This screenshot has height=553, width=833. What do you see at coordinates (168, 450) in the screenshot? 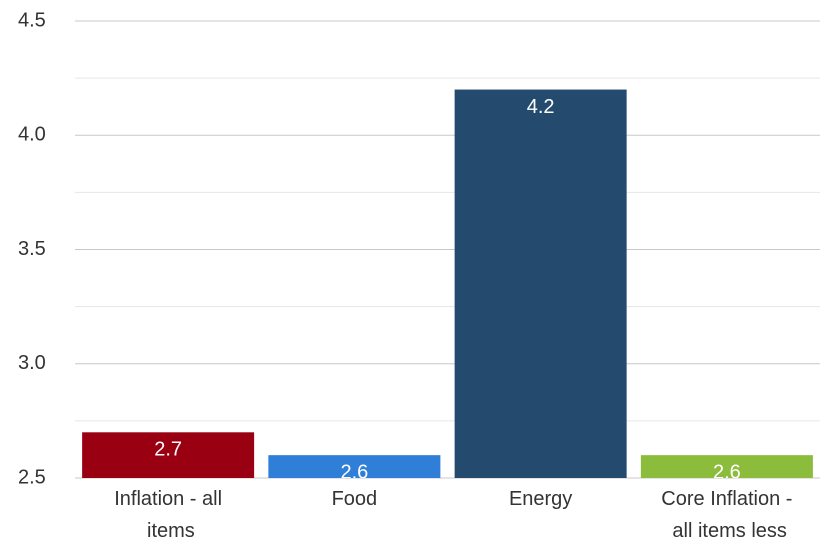
I see `value-label: 2.7` at bounding box center [168, 450].